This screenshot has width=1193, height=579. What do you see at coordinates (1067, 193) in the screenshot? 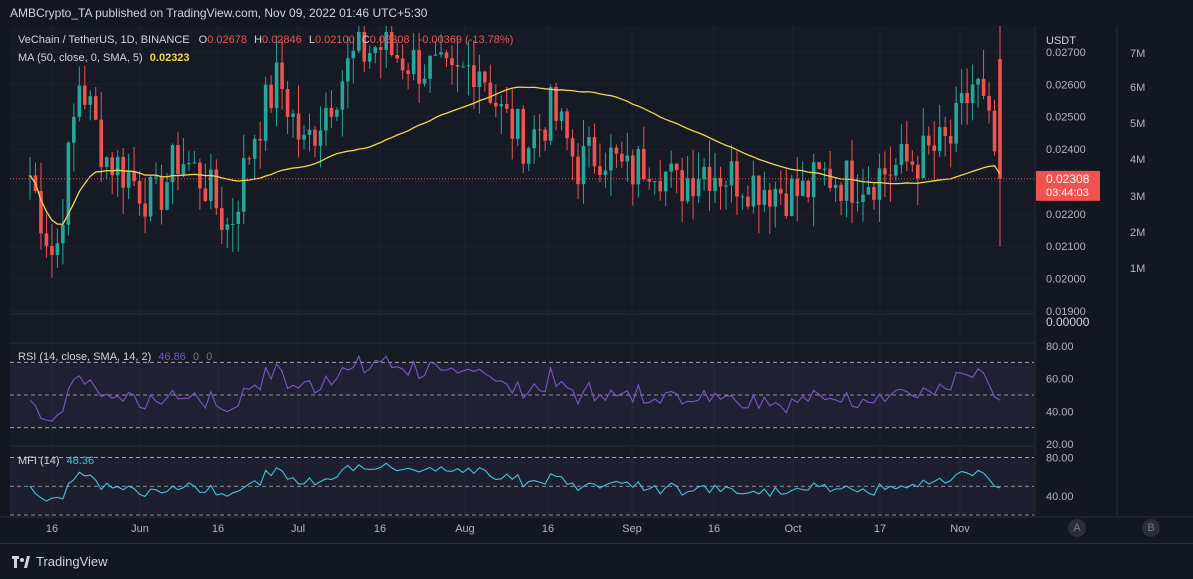
I see `countdown-label: 03:44:03` at bounding box center [1067, 193].